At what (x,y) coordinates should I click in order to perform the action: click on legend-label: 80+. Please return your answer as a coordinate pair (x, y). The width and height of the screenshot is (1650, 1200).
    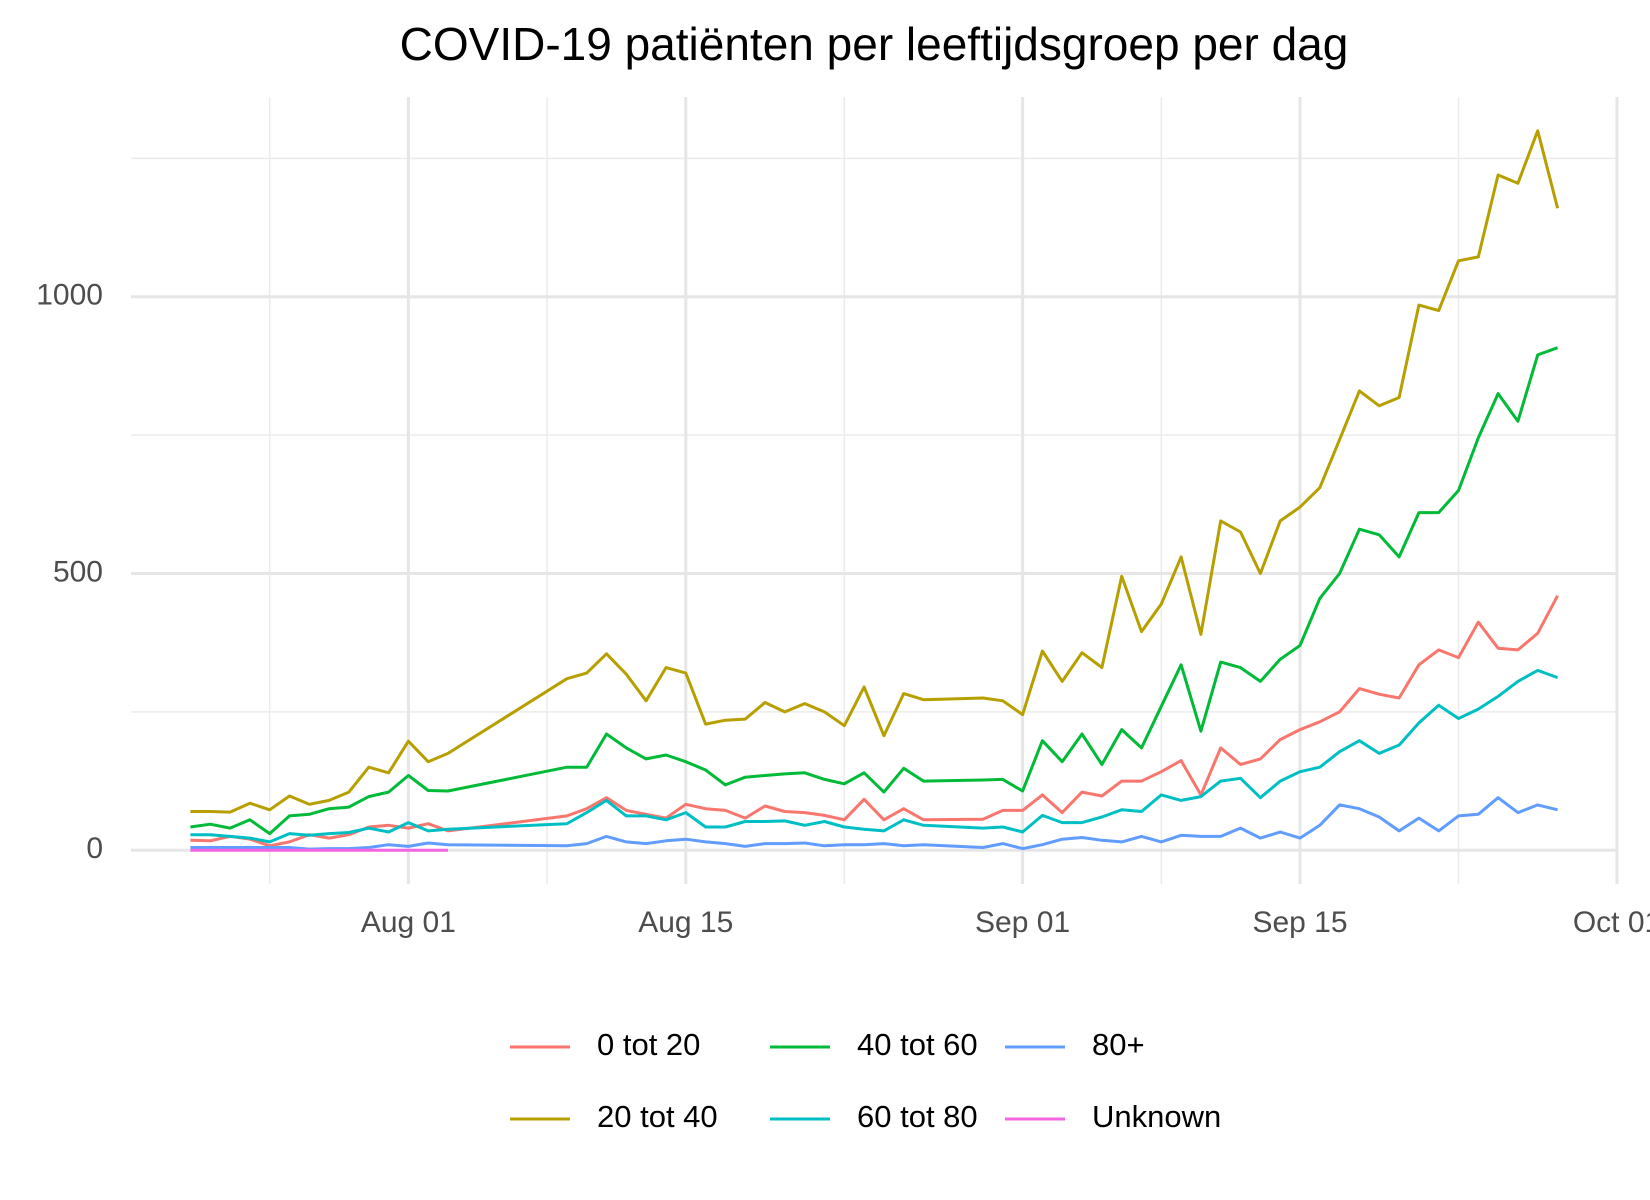
    Looking at the image, I should click on (1118, 1044).